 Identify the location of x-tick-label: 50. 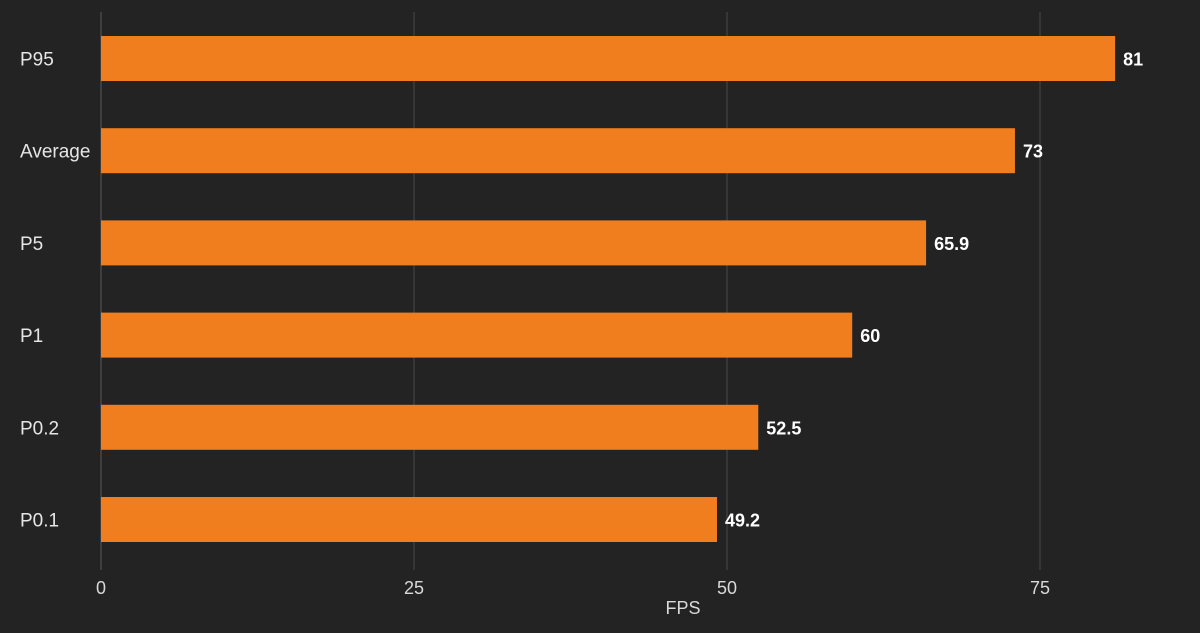
(727, 588).